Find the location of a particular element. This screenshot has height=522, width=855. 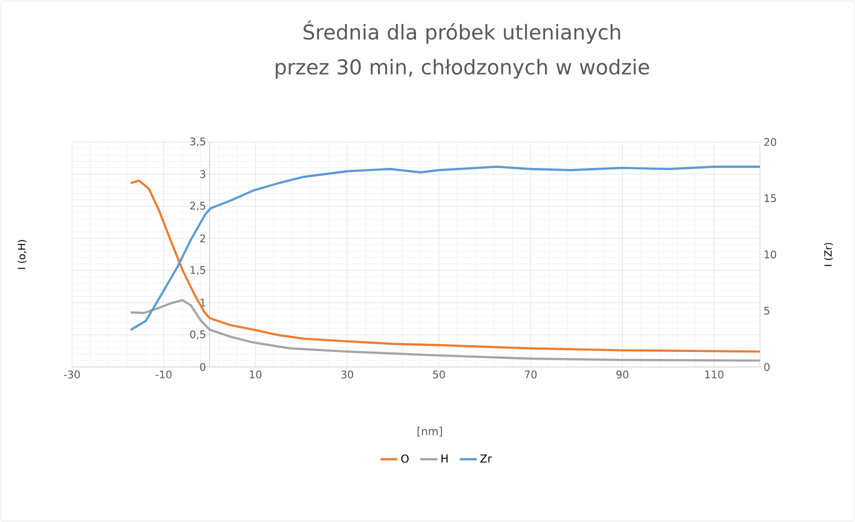

x-tick-label: 110 is located at coordinates (714, 374).